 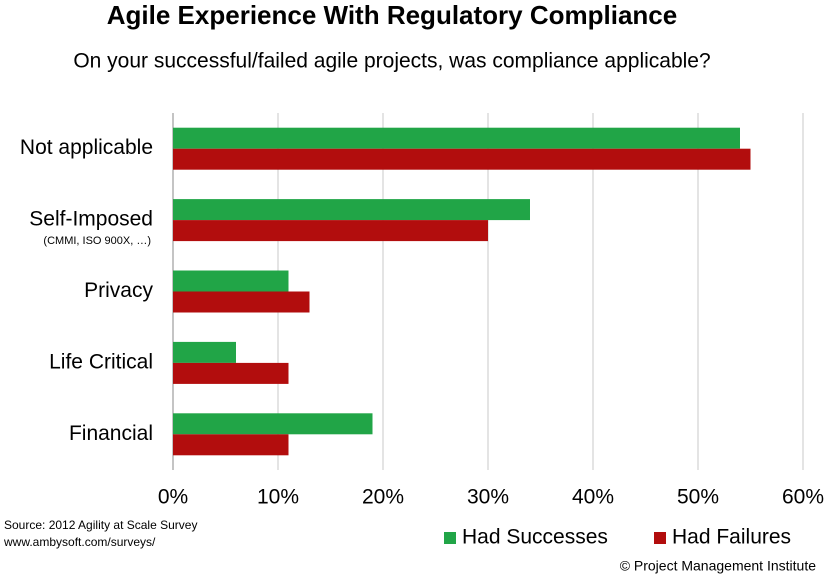 What do you see at coordinates (97, 241) in the screenshot?
I see `y-tick-note: (CMMI, ISO 900X, …)` at bounding box center [97, 241].